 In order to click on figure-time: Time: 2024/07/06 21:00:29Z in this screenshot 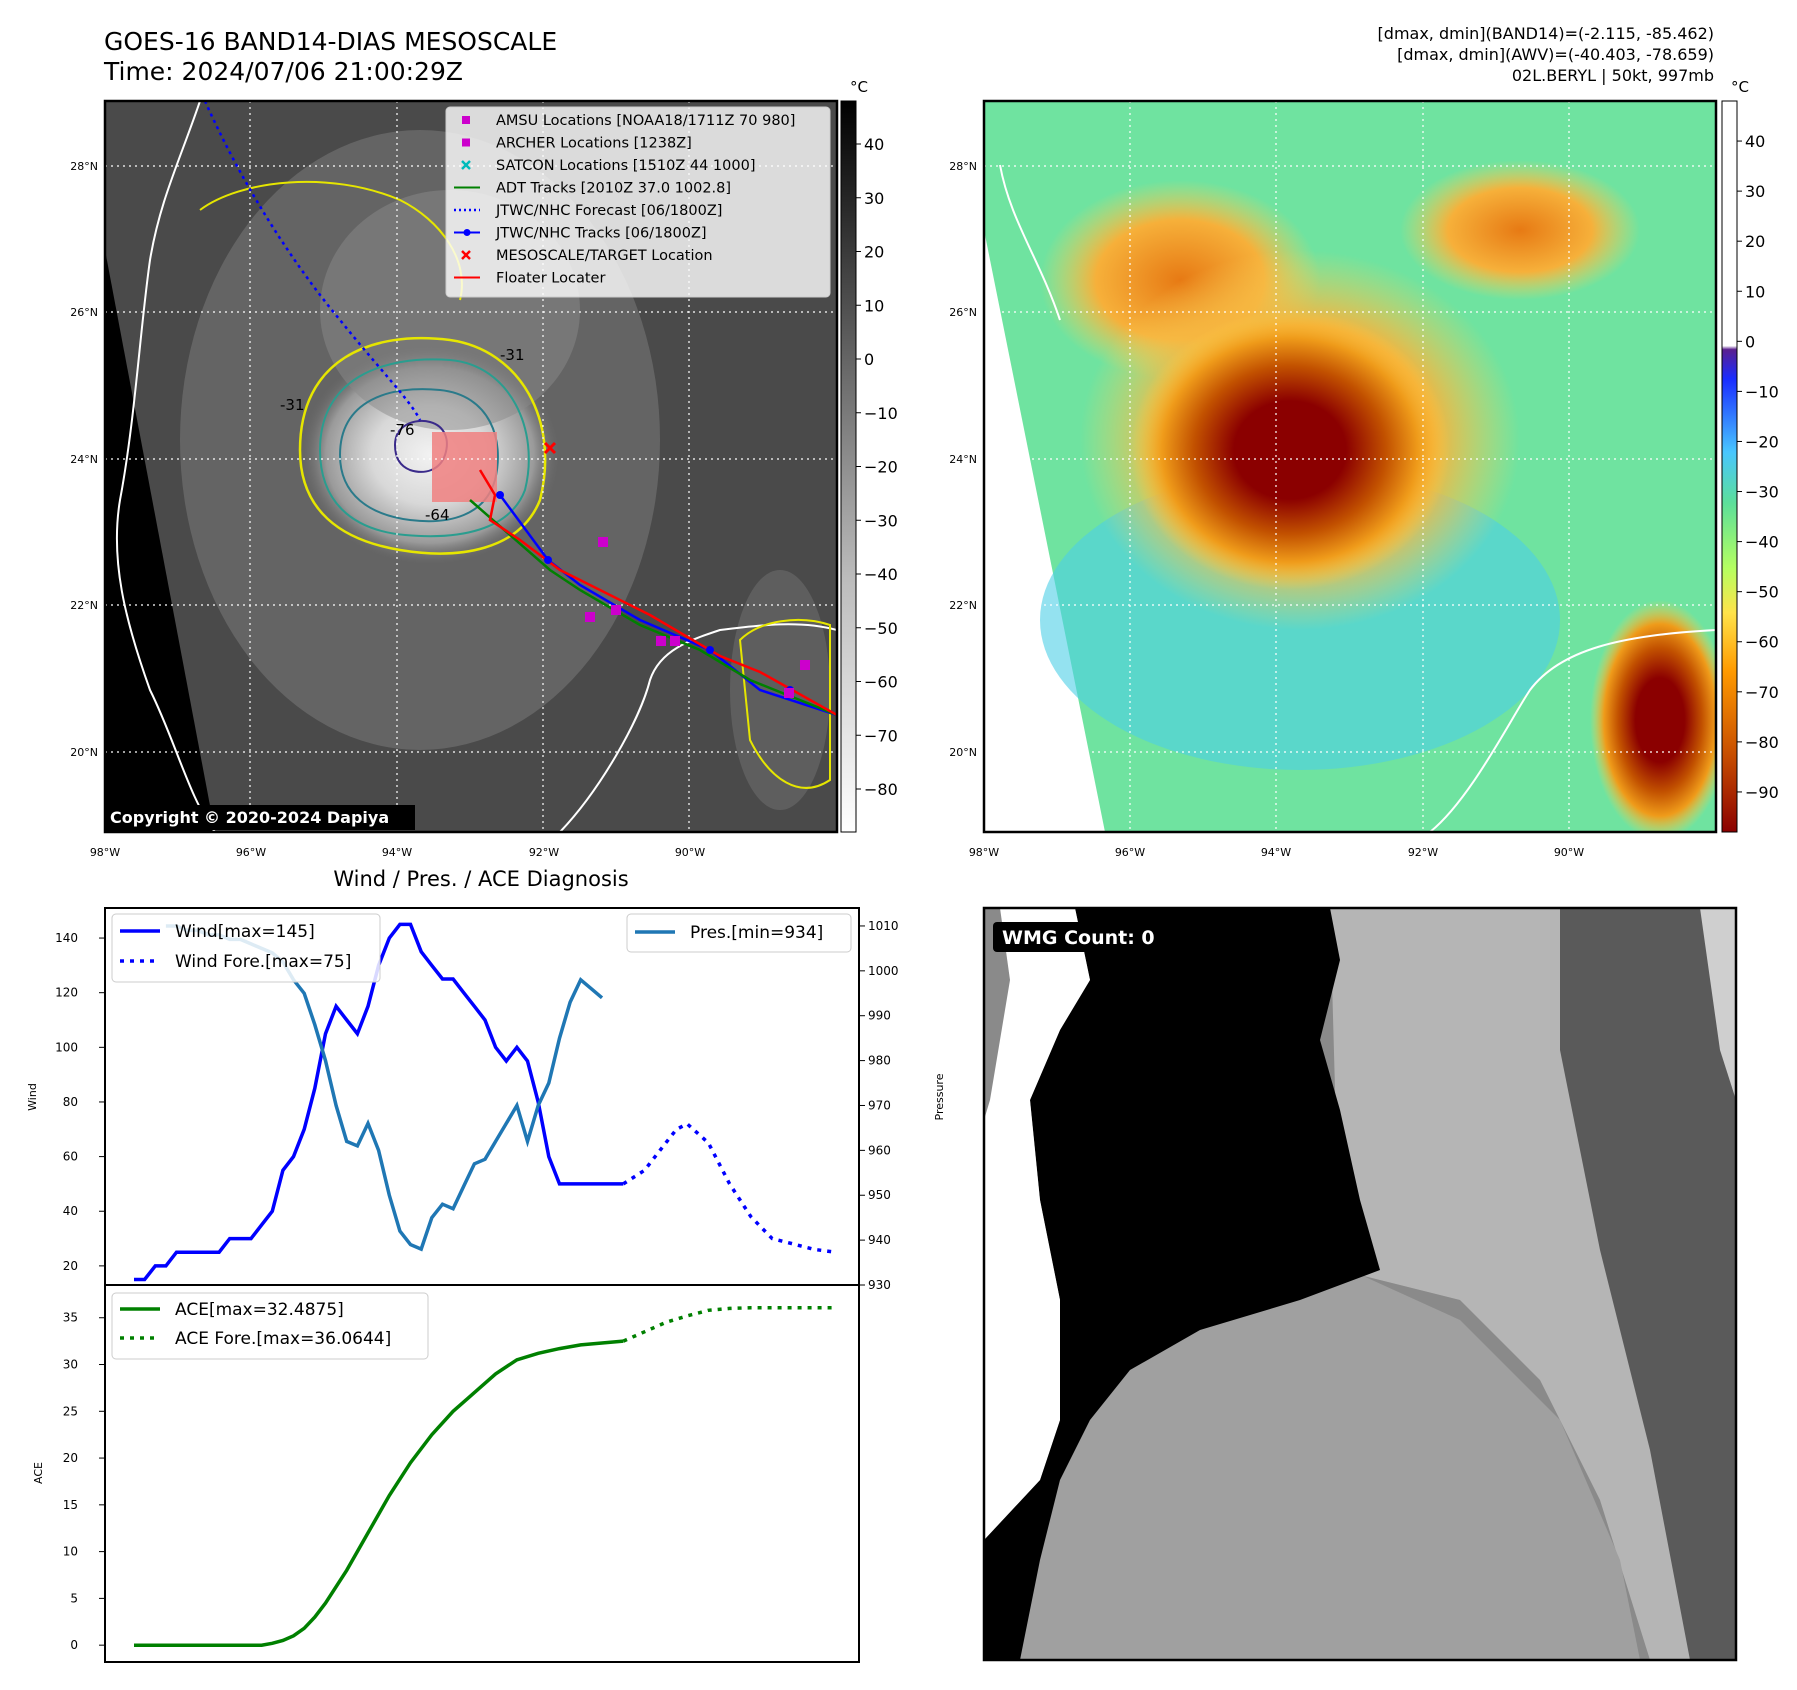, I will do `click(283, 71)`.